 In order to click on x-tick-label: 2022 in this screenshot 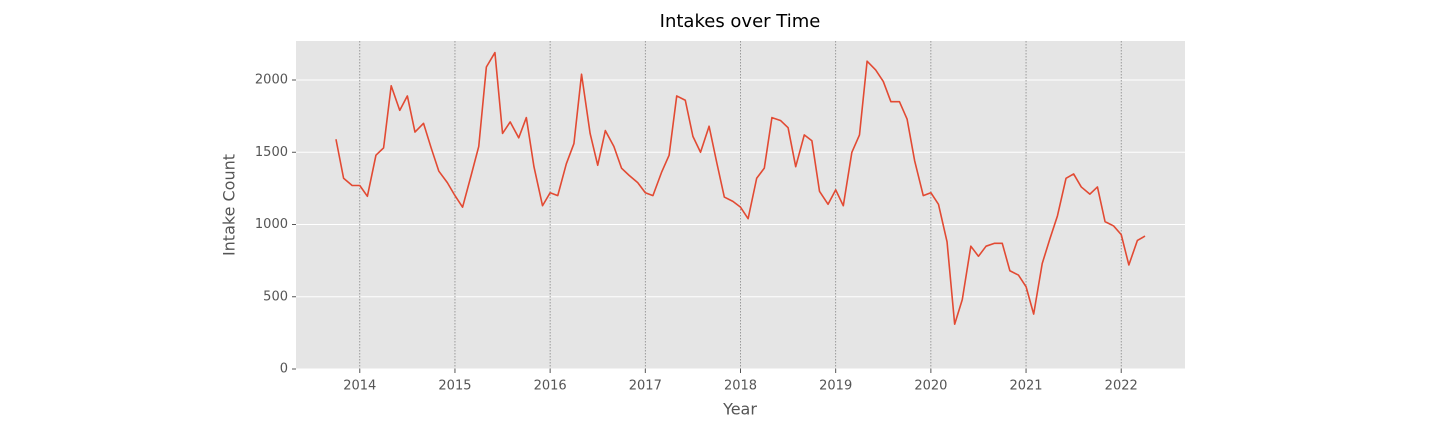, I will do `click(1121, 386)`.